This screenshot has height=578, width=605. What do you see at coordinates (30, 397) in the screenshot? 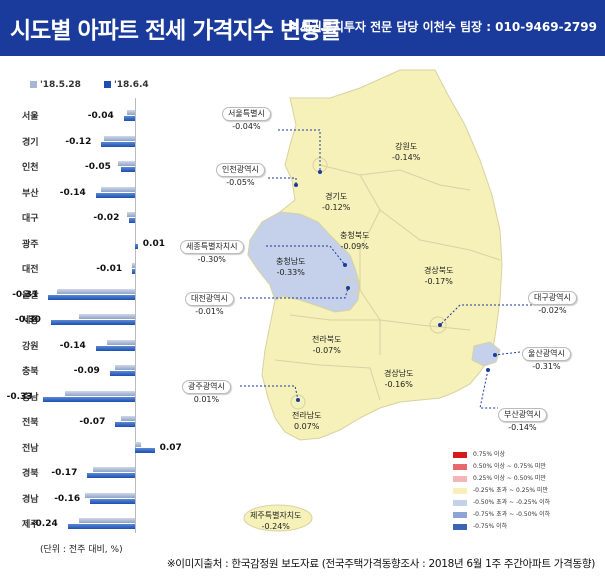
I see `category-label: 충남` at bounding box center [30, 397].